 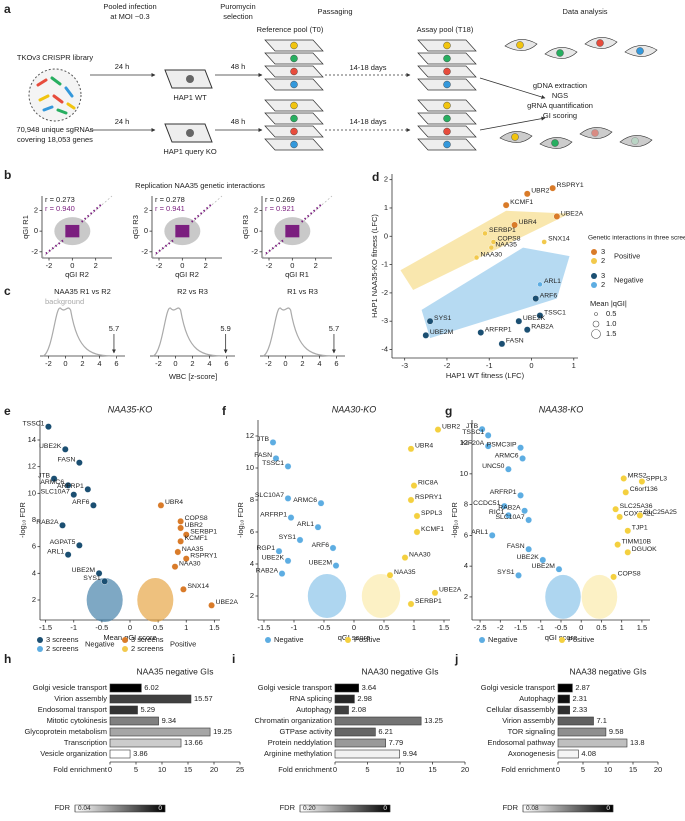 What do you see at coordinates (399, 671) in the screenshot?
I see `chart-title: NAA30 negative GIs` at bounding box center [399, 671].